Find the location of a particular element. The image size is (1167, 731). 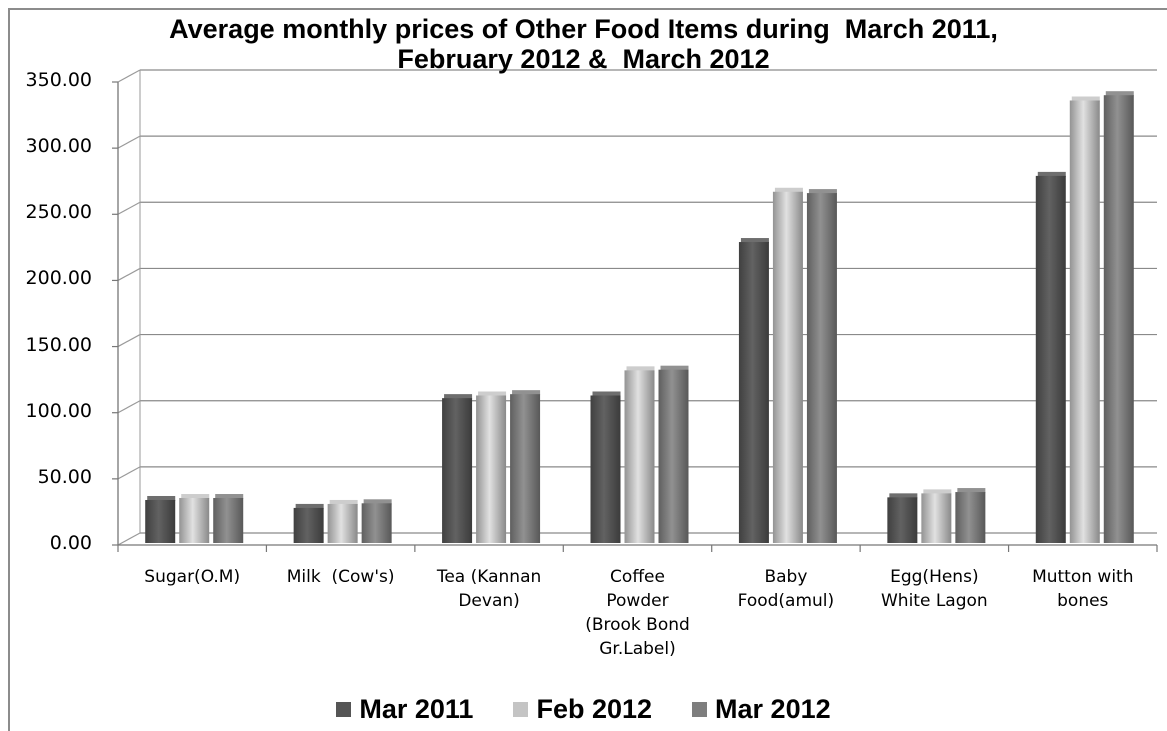

y-tick-label: 0.00 is located at coordinates (70, 543).